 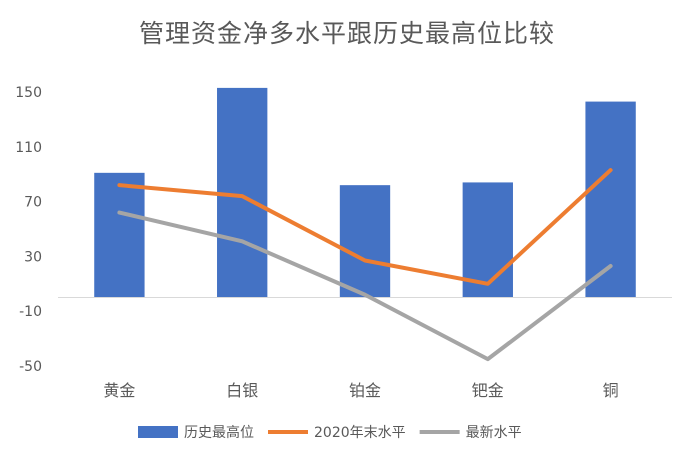 I want to click on legend: 历史最高位 2020年末水平 最新水平, so click(x=330, y=432).